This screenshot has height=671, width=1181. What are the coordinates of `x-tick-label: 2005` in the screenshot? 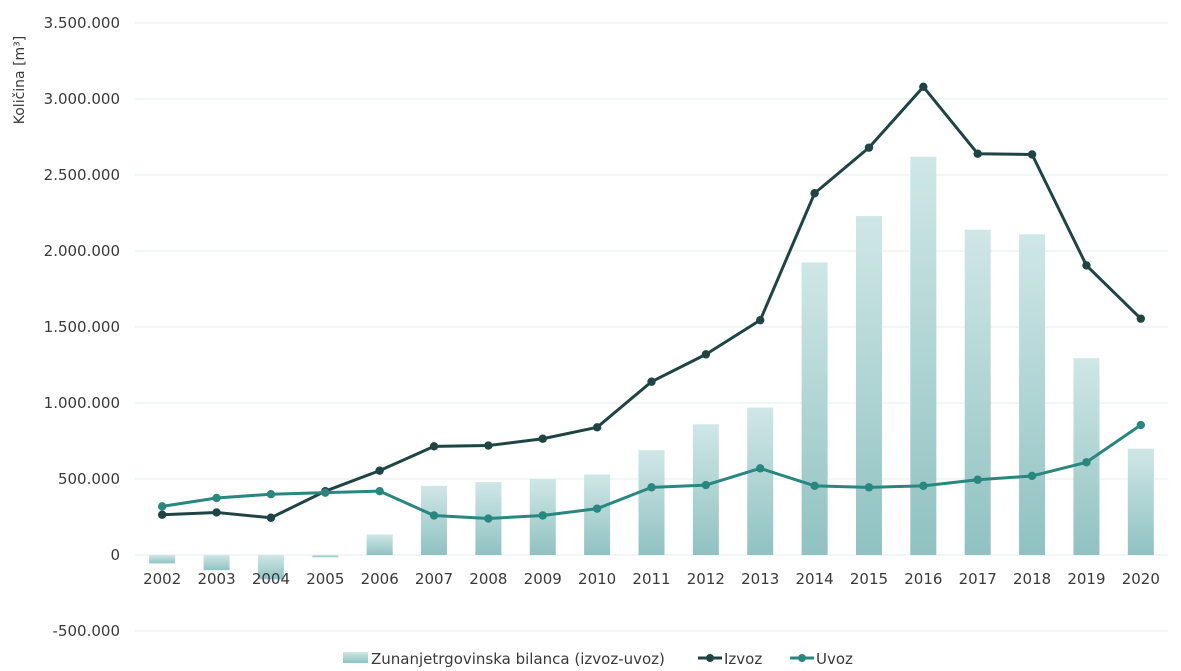 It's located at (325, 579).